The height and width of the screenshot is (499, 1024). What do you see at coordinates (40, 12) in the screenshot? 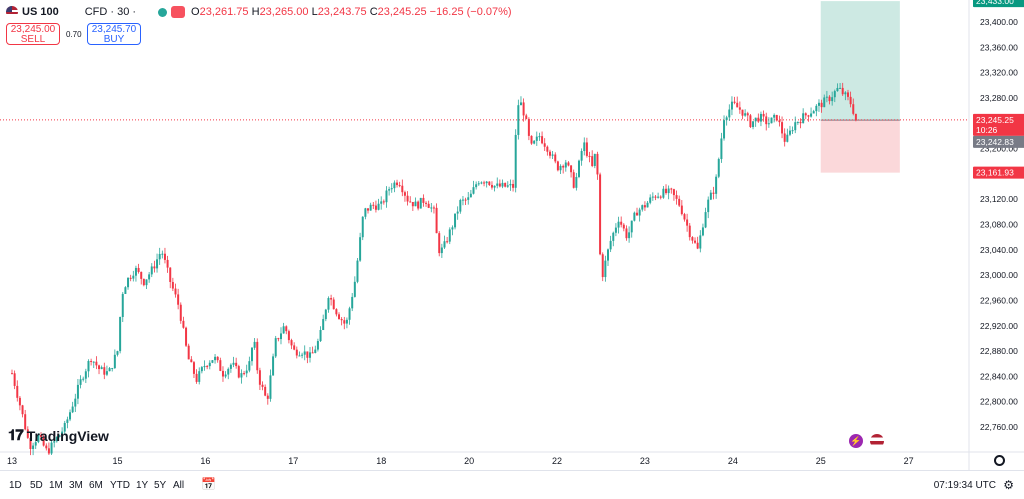
I see `symbol-name: US 100` at bounding box center [40, 12].